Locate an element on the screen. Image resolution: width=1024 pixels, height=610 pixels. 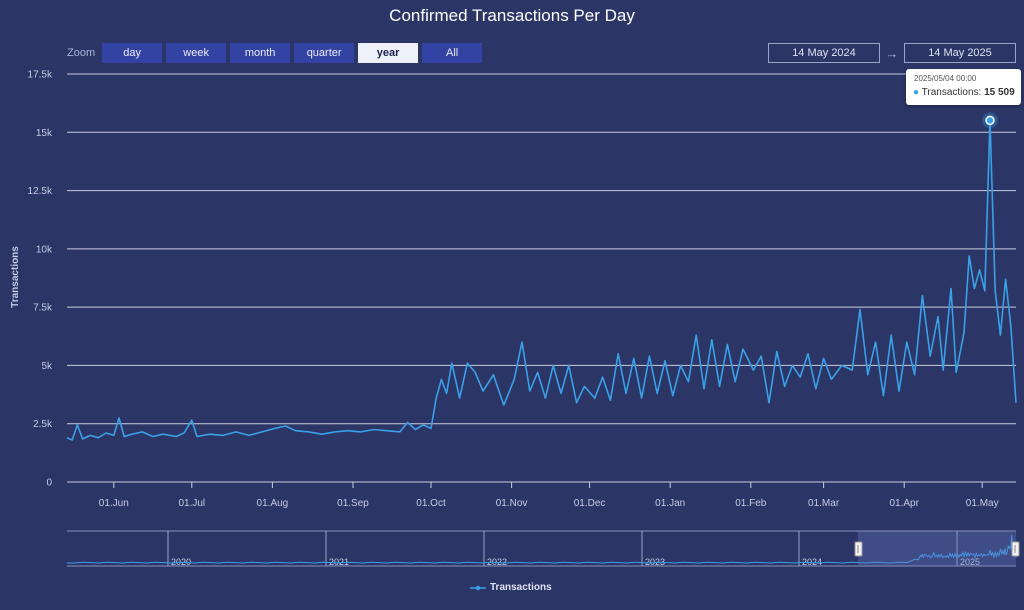
tooltip: 2025/05/04 00:00 ● Transactions: 15 509 is located at coordinates (963, 87).